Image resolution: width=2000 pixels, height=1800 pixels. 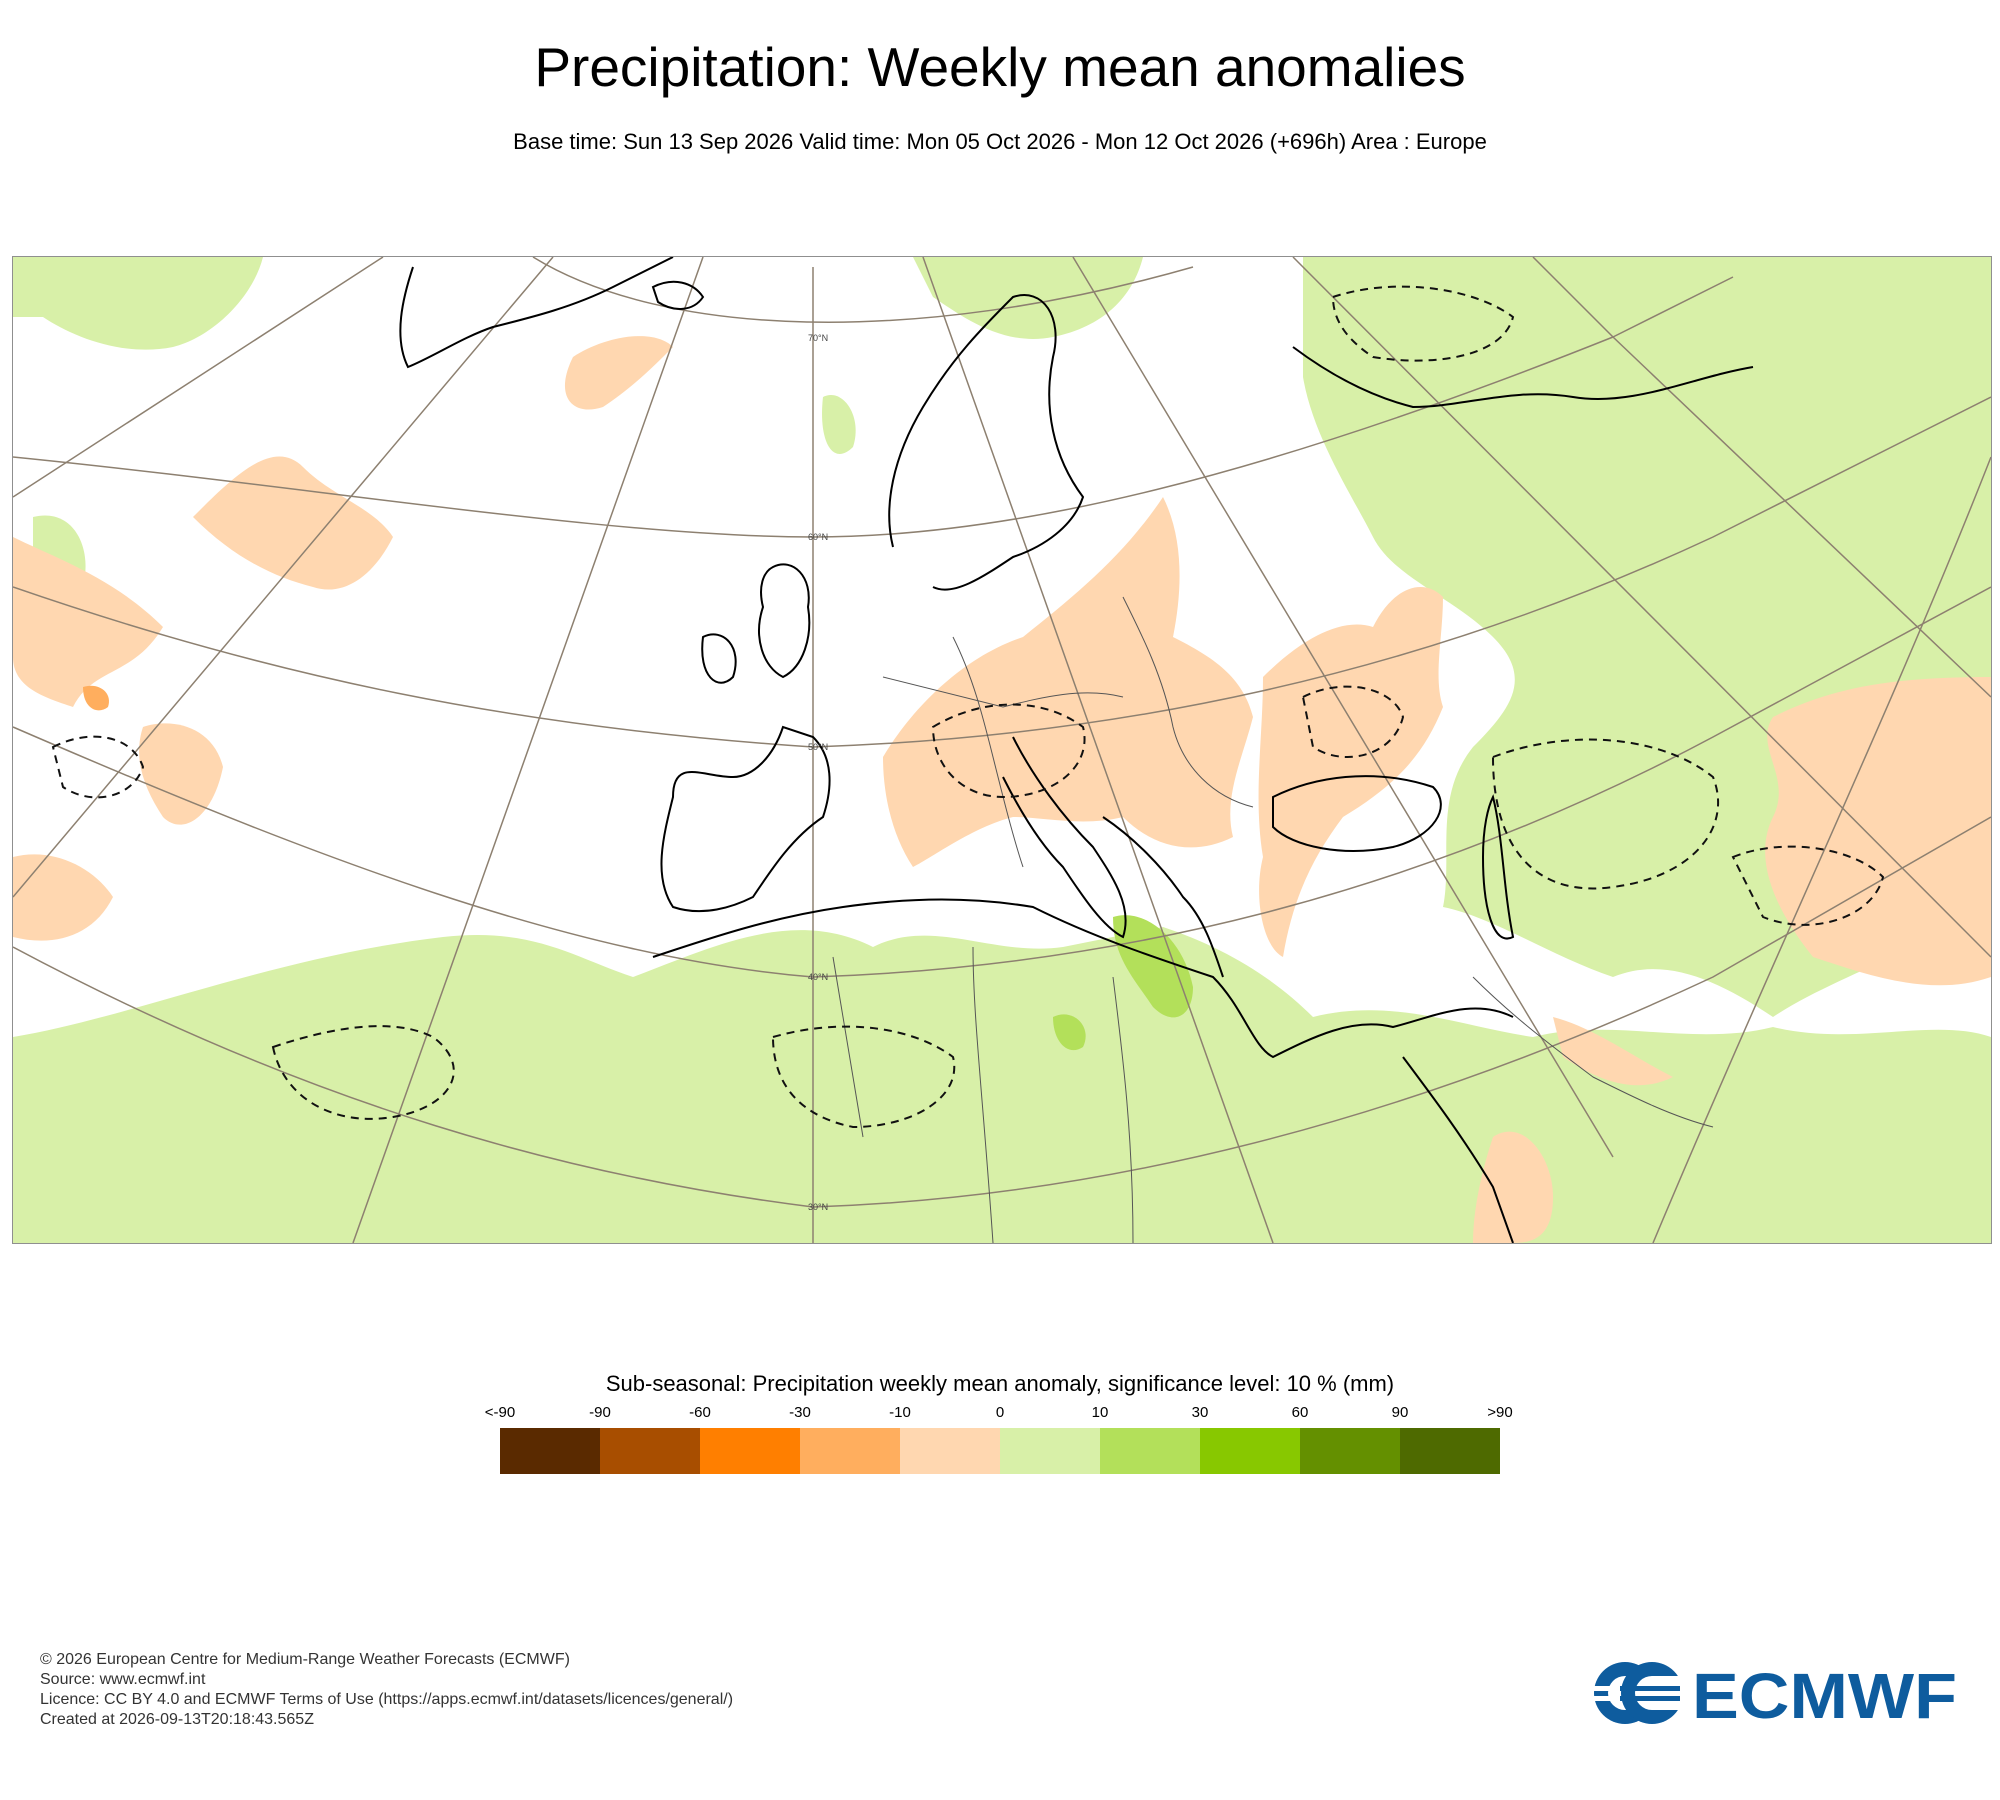 What do you see at coordinates (863, 290) in the screenshot?
I see `latitude-line-70n` at bounding box center [863, 290].